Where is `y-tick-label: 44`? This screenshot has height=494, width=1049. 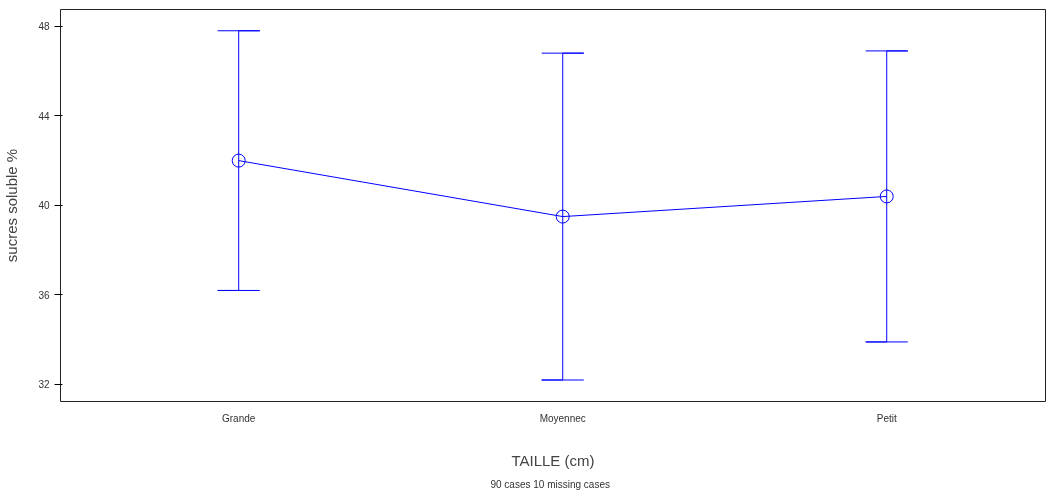 y-tick-label: 44 is located at coordinates (44, 116).